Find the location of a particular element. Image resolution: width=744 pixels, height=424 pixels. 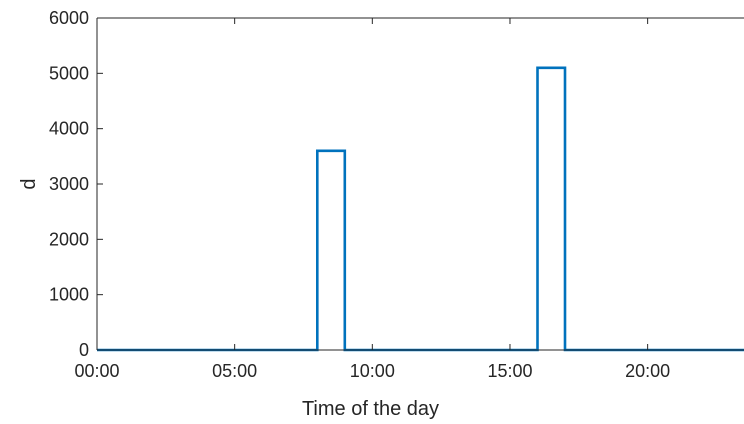

y-axis: 0 1000 2000 3000 4000 5000 6000 is located at coordinates (76, 184).